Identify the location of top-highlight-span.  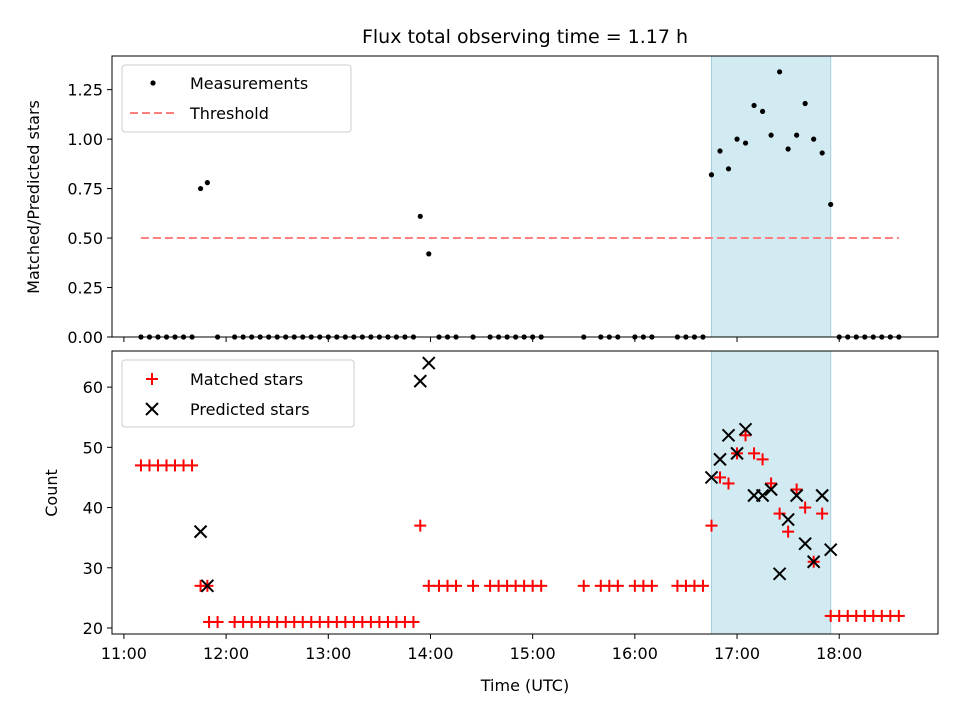
(771, 196).